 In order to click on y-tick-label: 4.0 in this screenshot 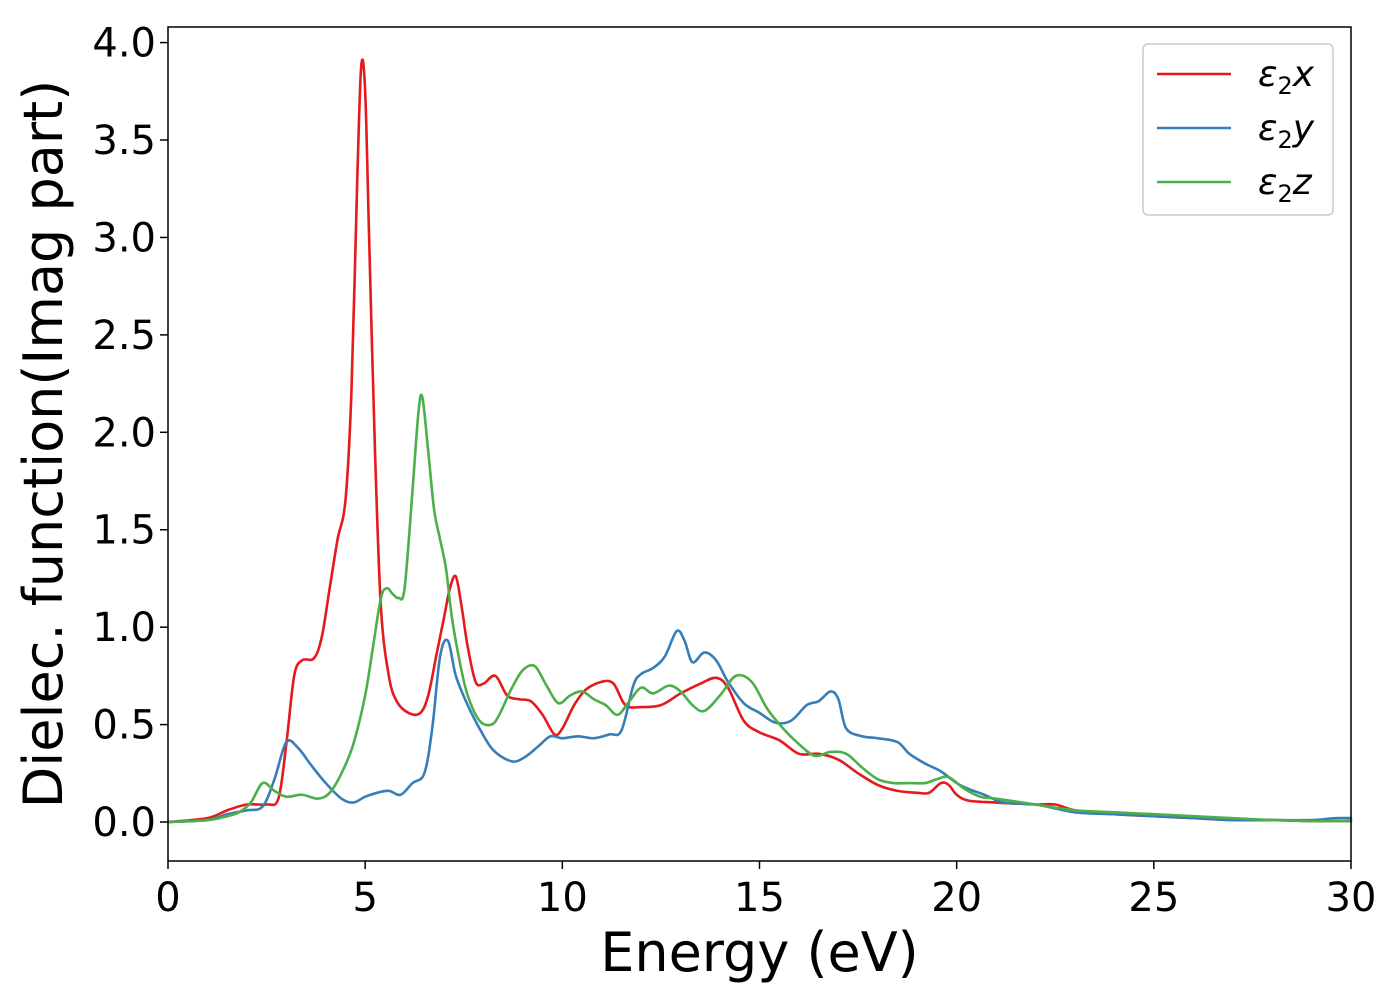, I will do `click(124, 44)`.